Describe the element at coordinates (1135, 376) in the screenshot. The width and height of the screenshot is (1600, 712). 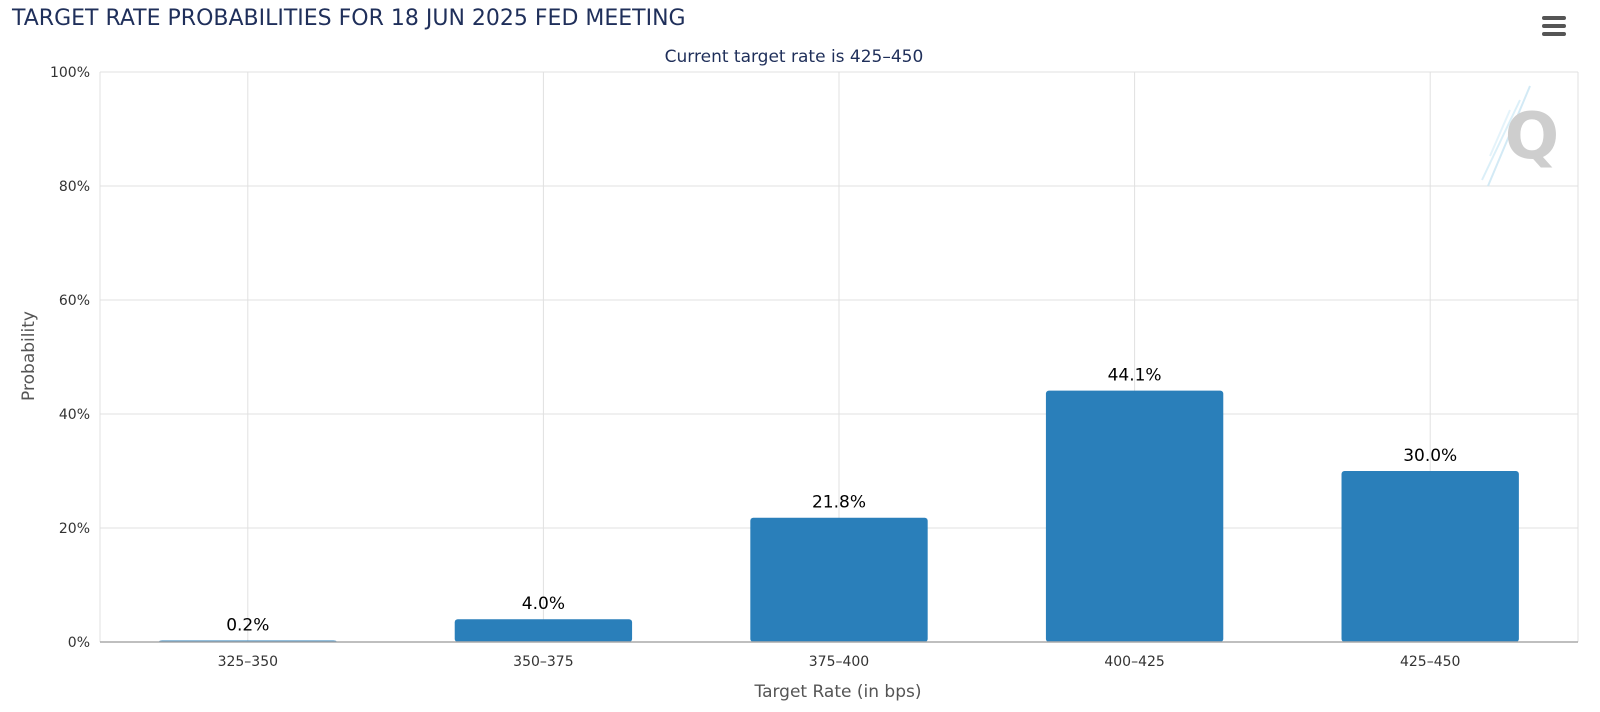
I see `bar-data-label: 44.1%` at that location.